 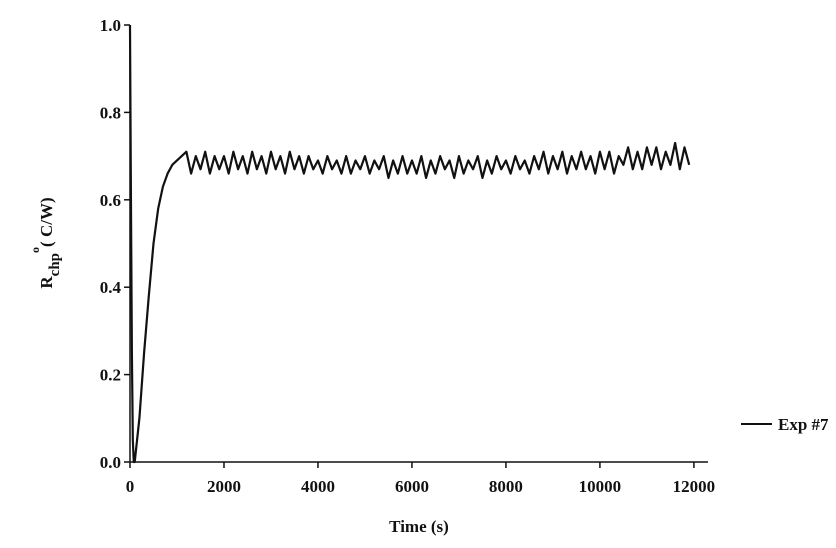 I want to click on y-tick-label: 0.0, so click(x=110, y=462).